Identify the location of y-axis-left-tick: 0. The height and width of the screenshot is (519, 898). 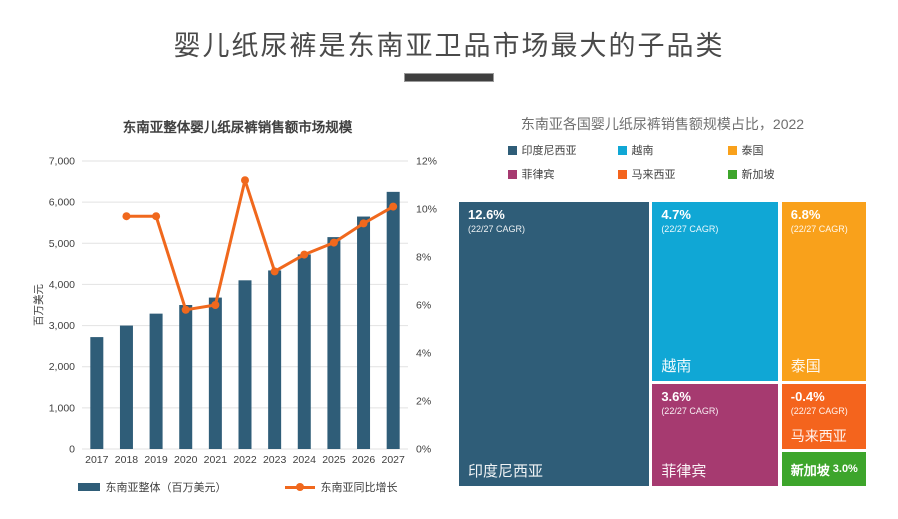
(72, 450).